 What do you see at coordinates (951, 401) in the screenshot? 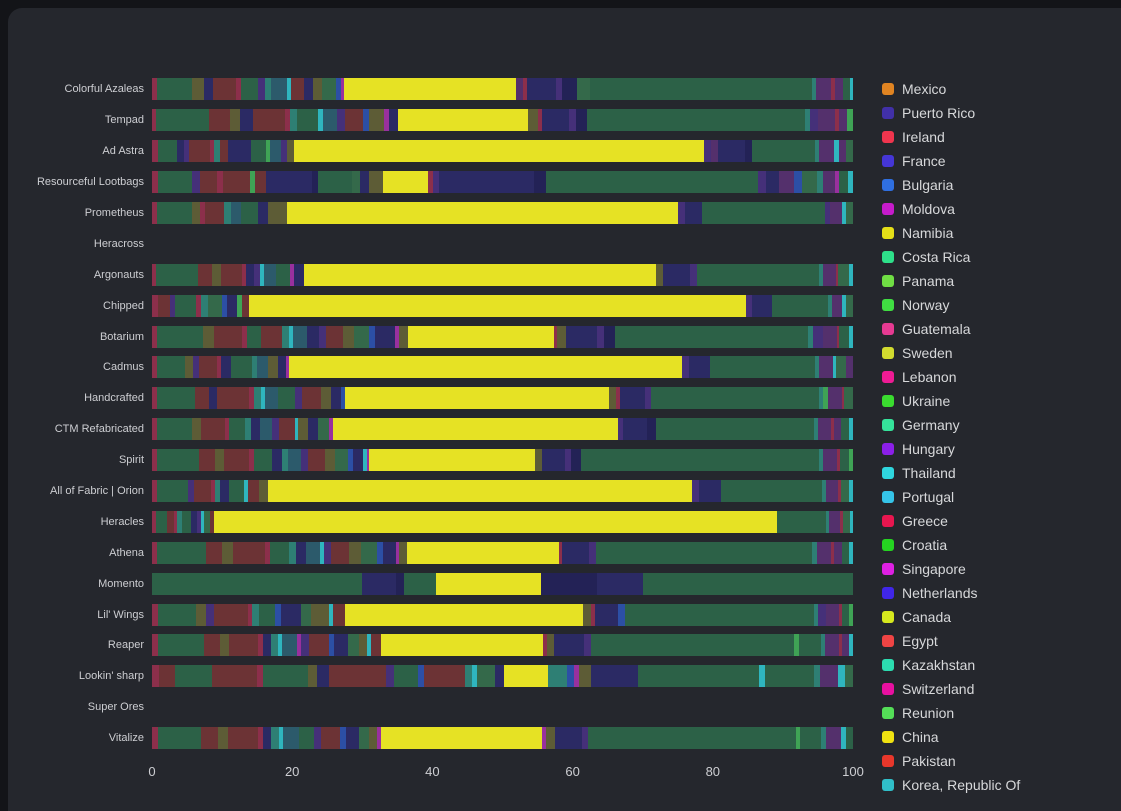
I see `legend-item: Ukraine` at bounding box center [951, 401].